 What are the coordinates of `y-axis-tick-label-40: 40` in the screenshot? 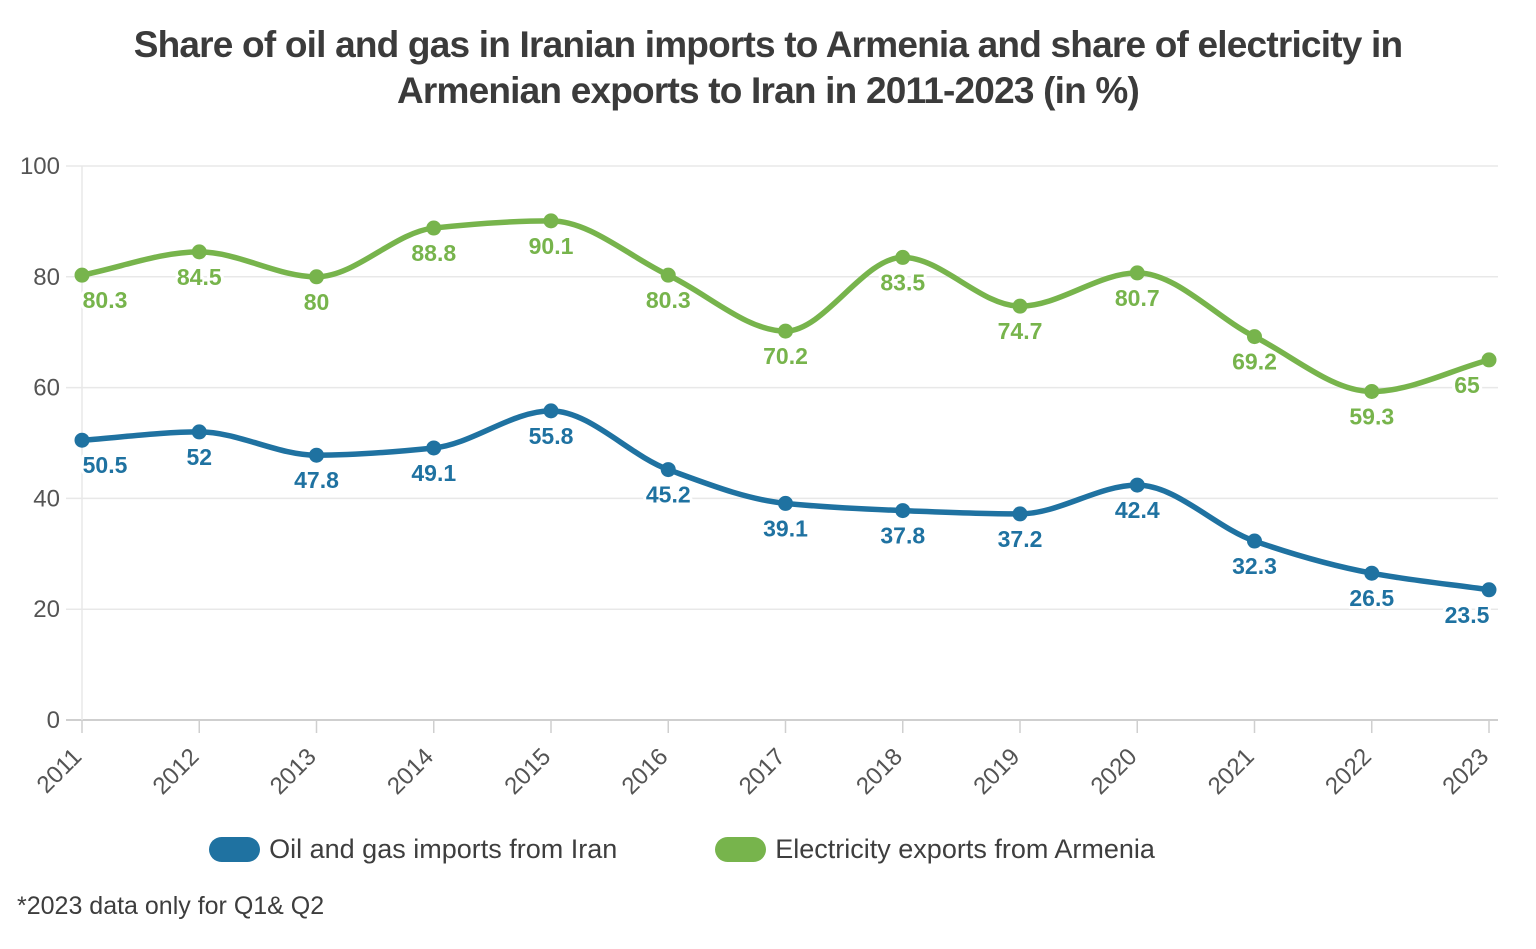 It's located at (46, 498).